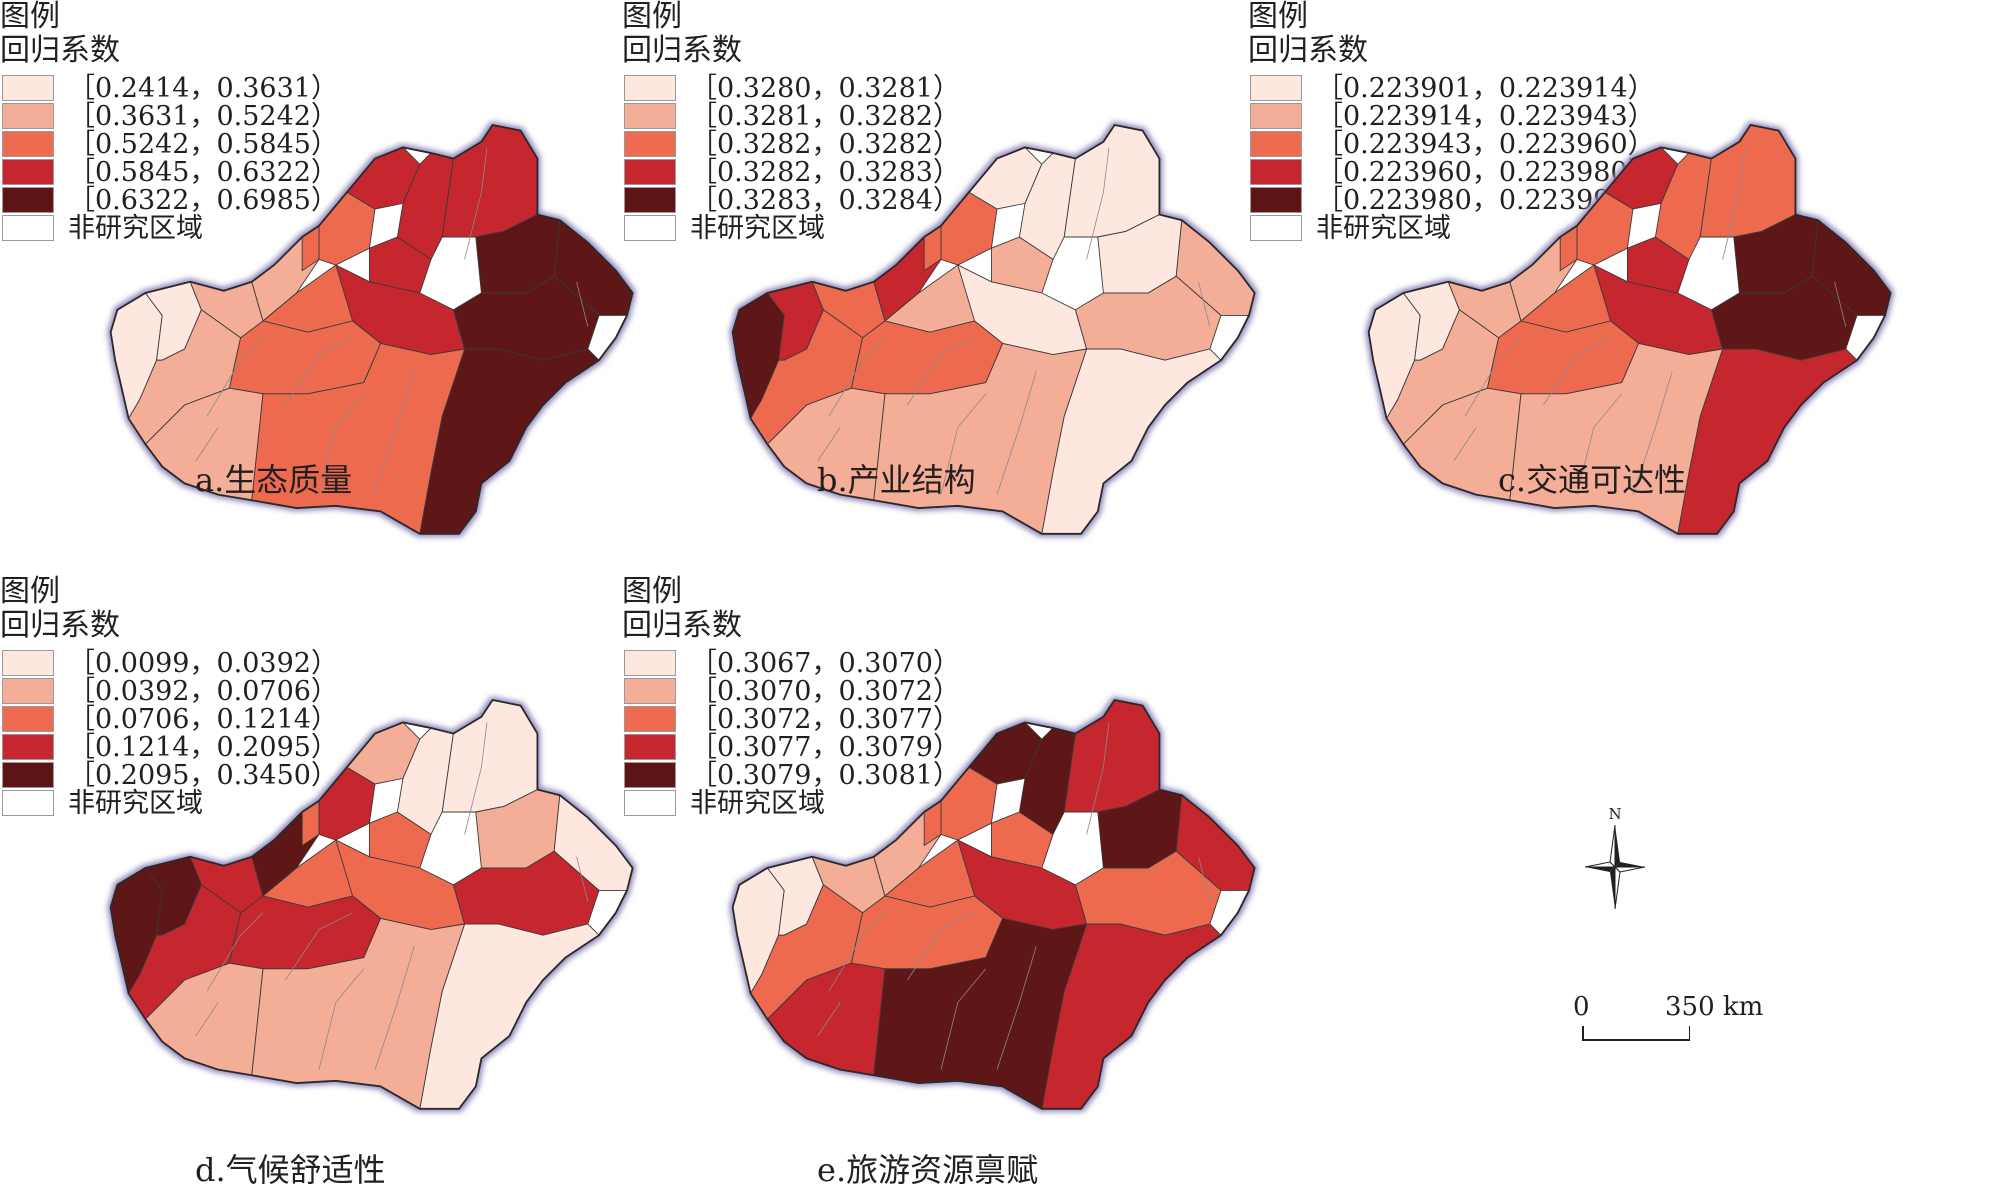 Image resolution: width=1998 pixels, height=1192 pixels. I want to click on legend-range-label: ［0.223914，0.223943）, so click(1485, 116).